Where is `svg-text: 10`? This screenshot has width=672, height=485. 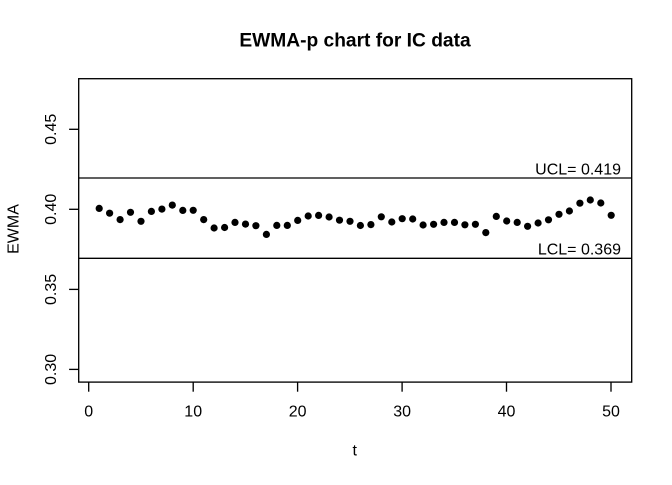
svg-text: 10 is located at coordinates (193, 412).